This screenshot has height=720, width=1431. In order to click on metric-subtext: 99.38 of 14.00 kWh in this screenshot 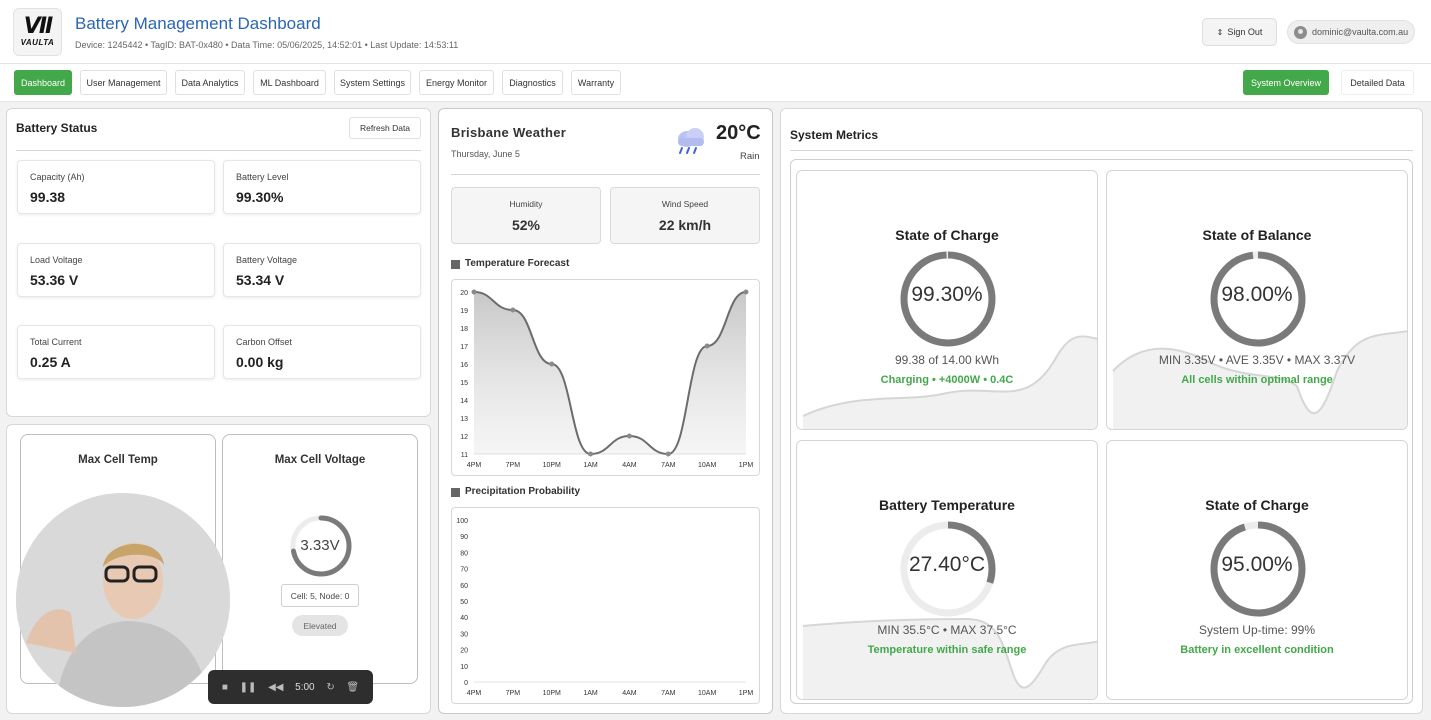, I will do `click(947, 360)`.